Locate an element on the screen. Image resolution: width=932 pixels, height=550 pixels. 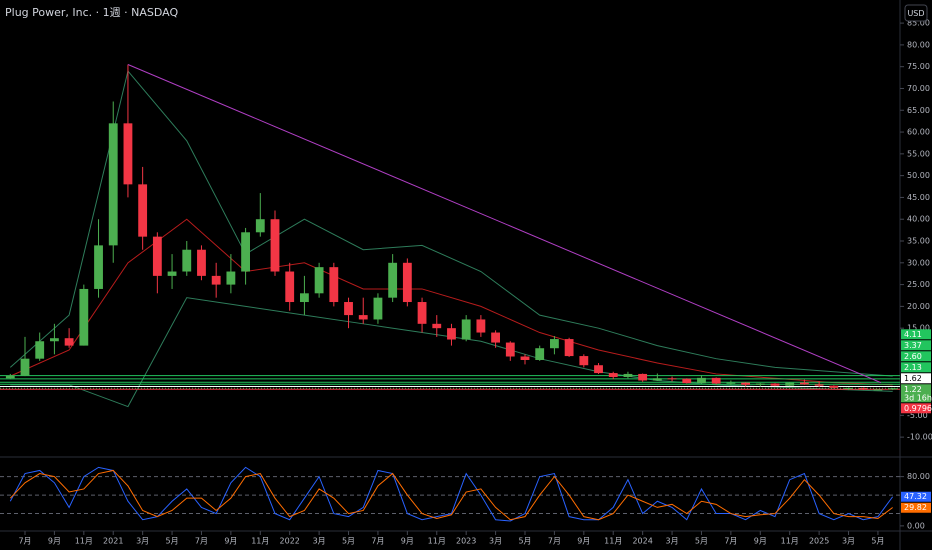
y-tick-label: 65.00 is located at coordinates (918, 110).